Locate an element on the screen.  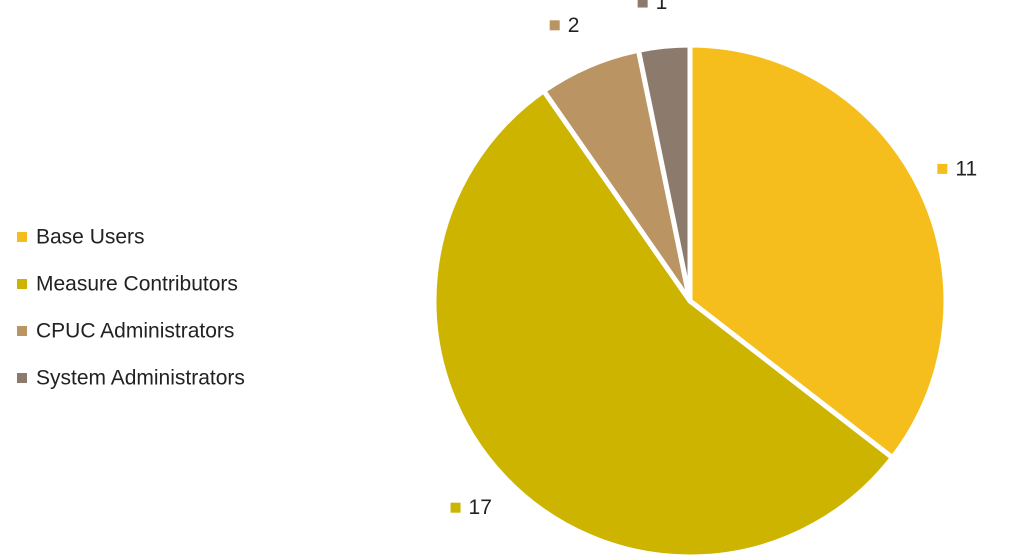
pie-slice is located at coordinates (664, 173).